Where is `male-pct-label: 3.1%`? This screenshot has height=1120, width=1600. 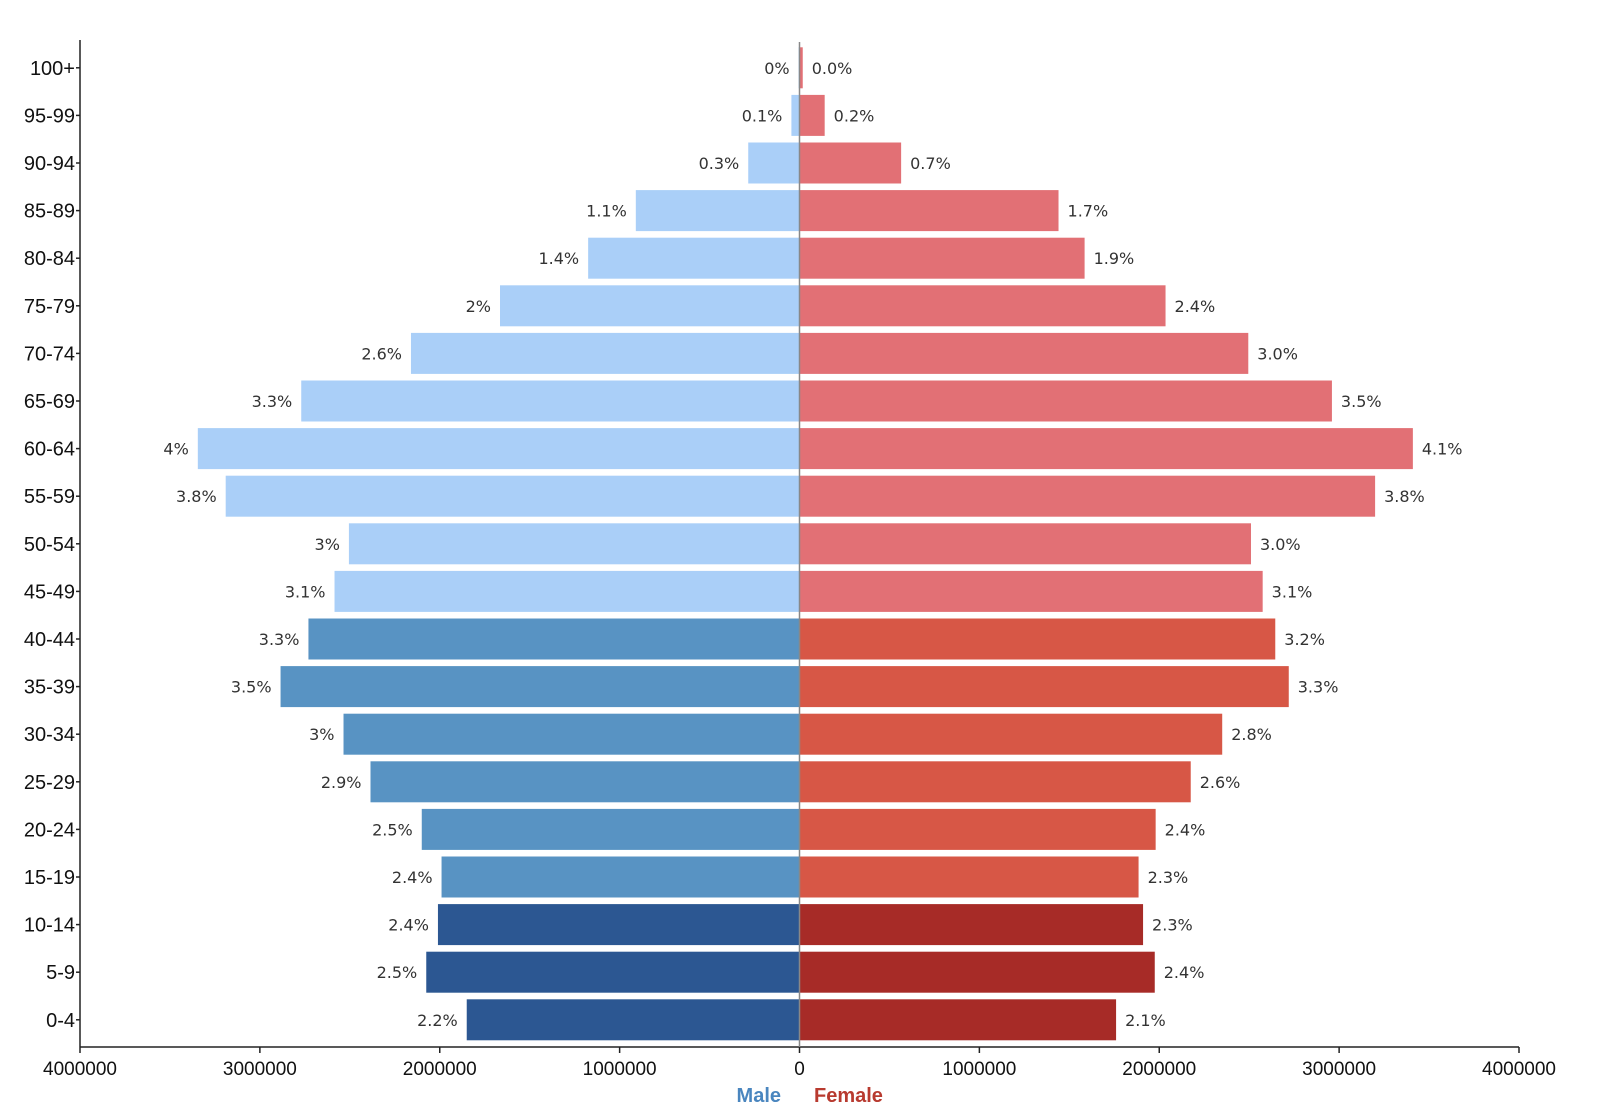
male-pct-label: 3.1% is located at coordinates (305, 591).